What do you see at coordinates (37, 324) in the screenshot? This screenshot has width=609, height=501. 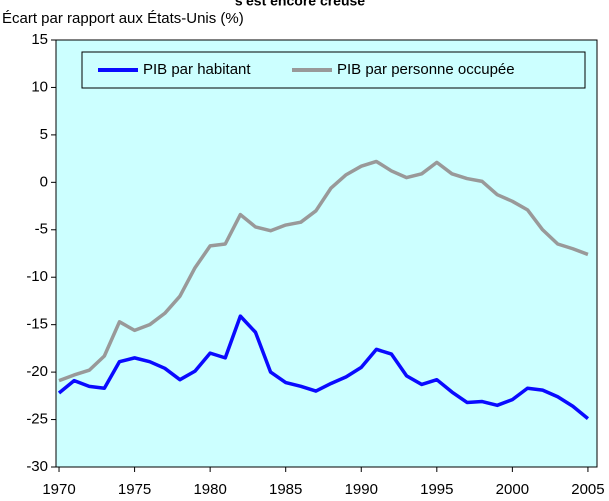 I see `y-tick-label: -15` at bounding box center [37, 324].